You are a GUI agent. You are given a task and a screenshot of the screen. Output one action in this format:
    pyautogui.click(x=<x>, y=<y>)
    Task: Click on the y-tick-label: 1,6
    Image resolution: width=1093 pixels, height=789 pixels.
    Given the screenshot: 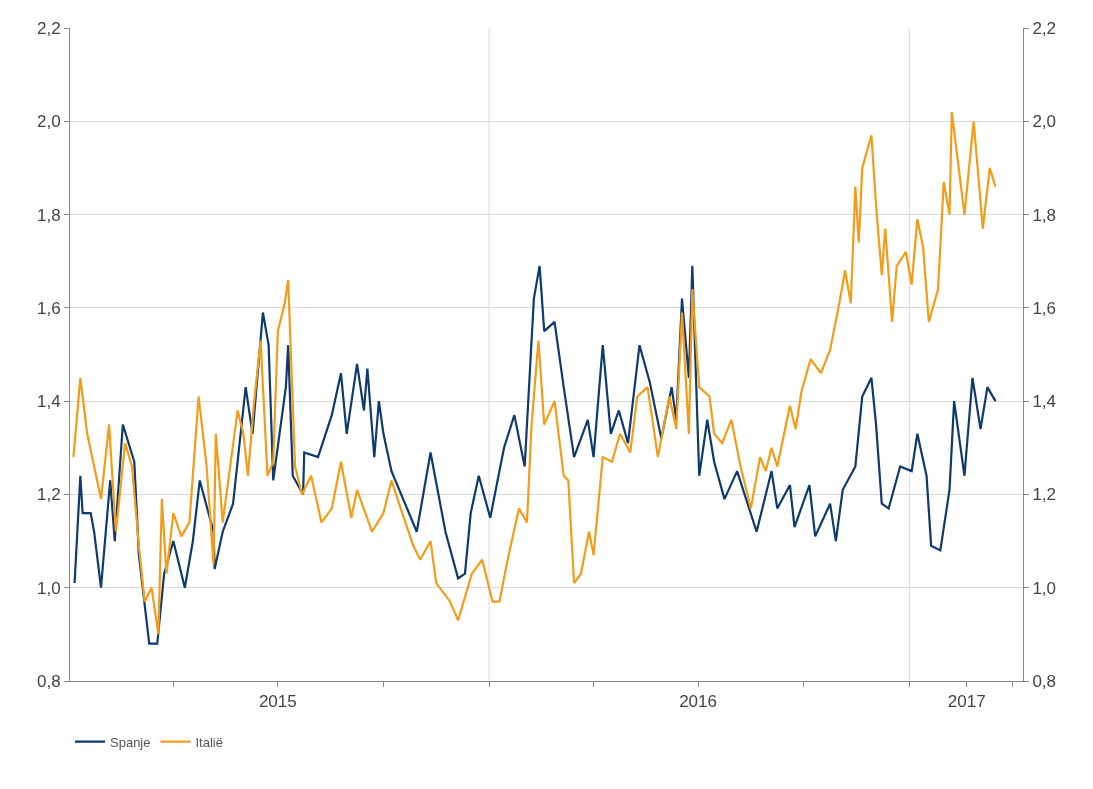 What is the action you would take?
    pyautogui.click(x=48, y=308)
    